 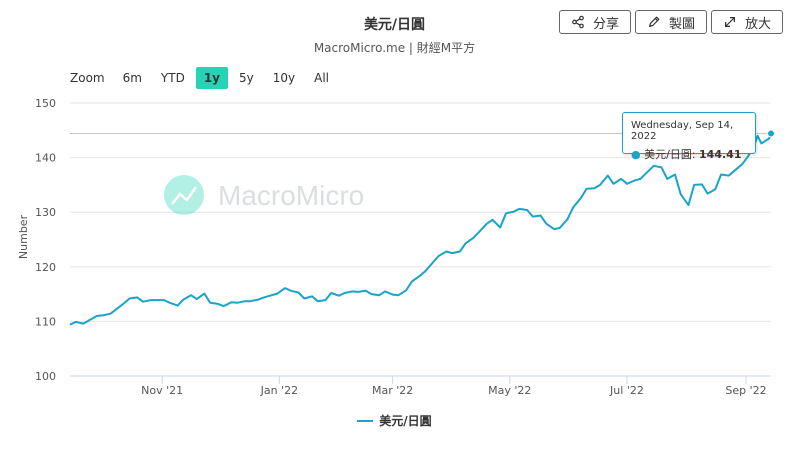 I want to click on share-button: 分享, so click(x=595, y=22).